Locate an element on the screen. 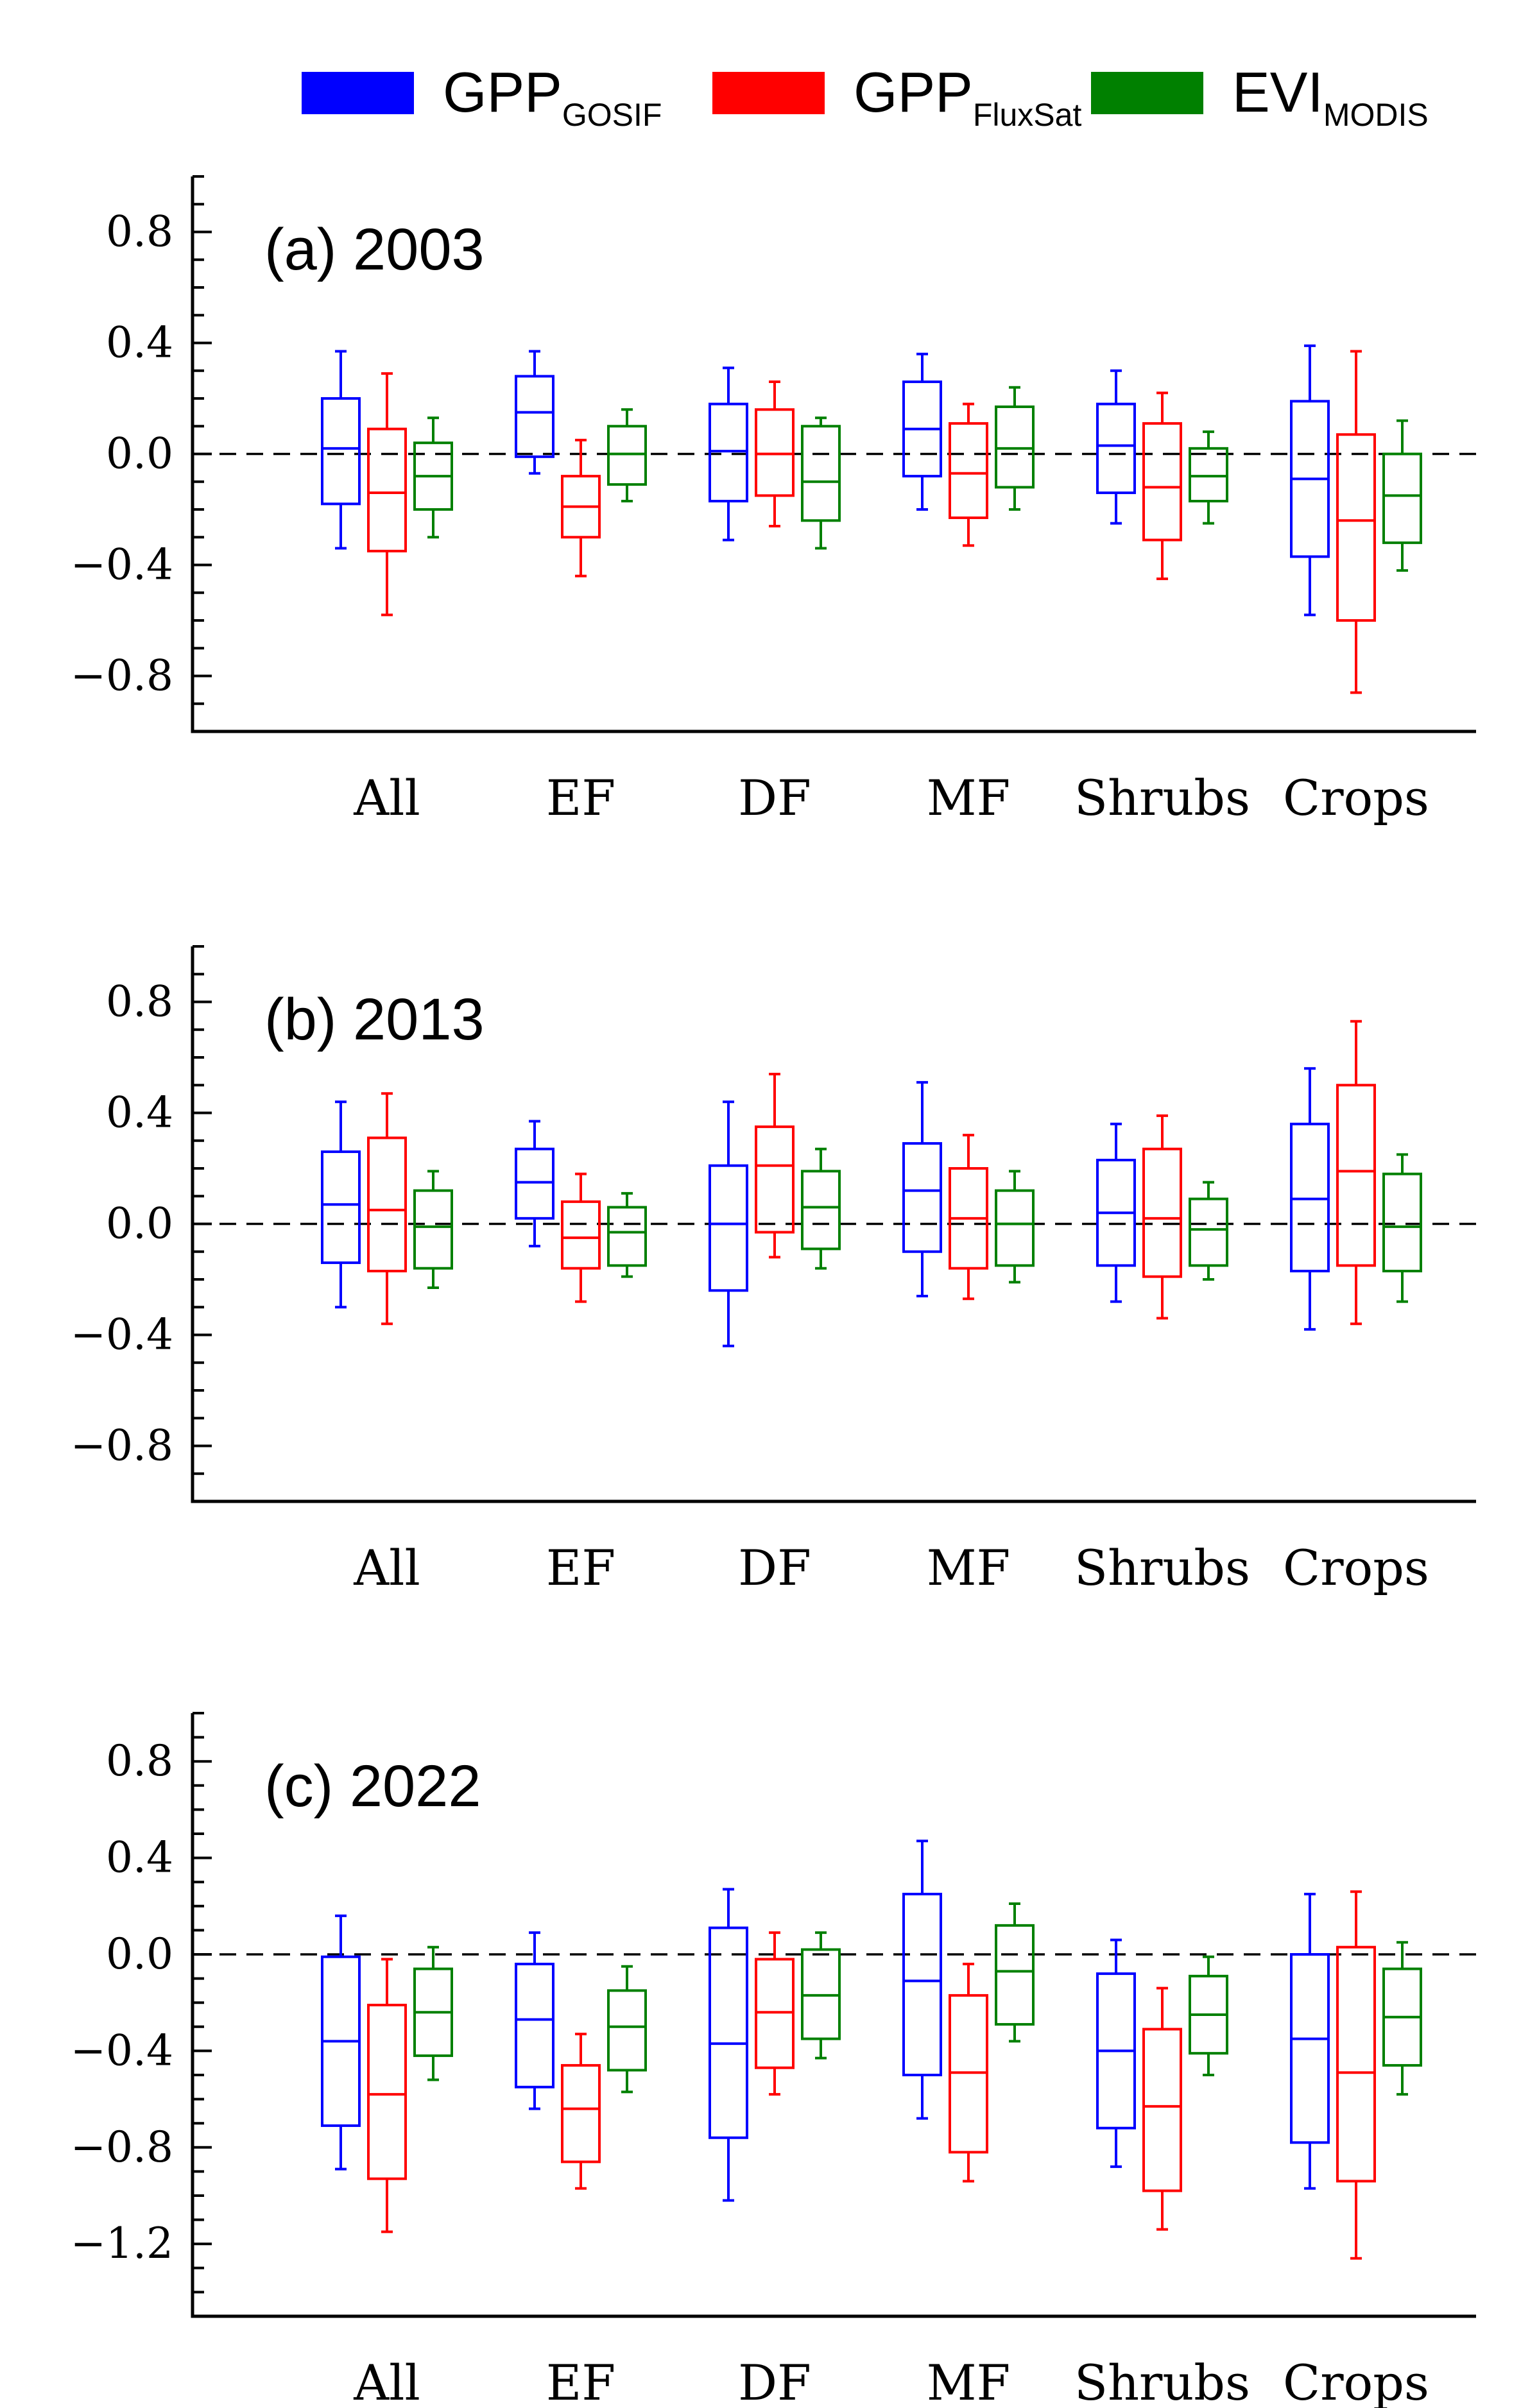 This screenshot has width=1521, height=2408. legend: GPPGOSIF GPPFluxSat EVIMODIS is located at coordinates (865, 96).